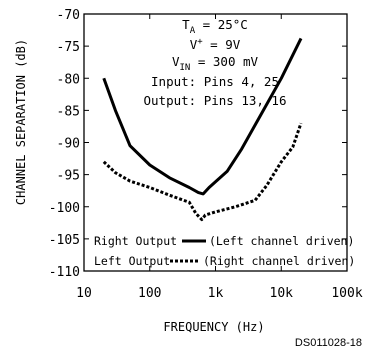 This screenshot has width=376, height=350. I want to click on vin-subscript: IN, so click(184, 68).